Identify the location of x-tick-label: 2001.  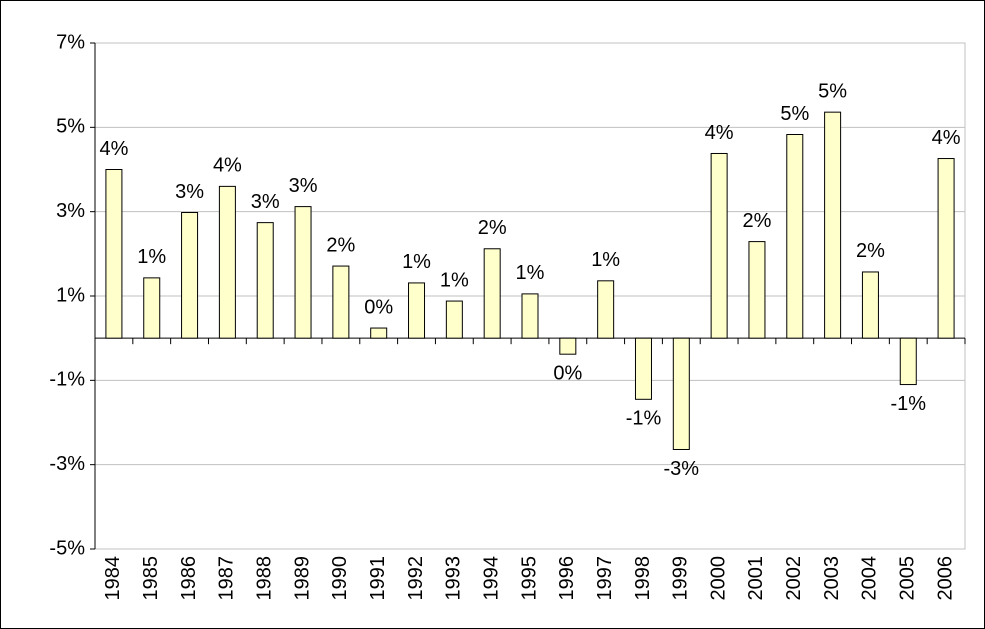
(756, 578).